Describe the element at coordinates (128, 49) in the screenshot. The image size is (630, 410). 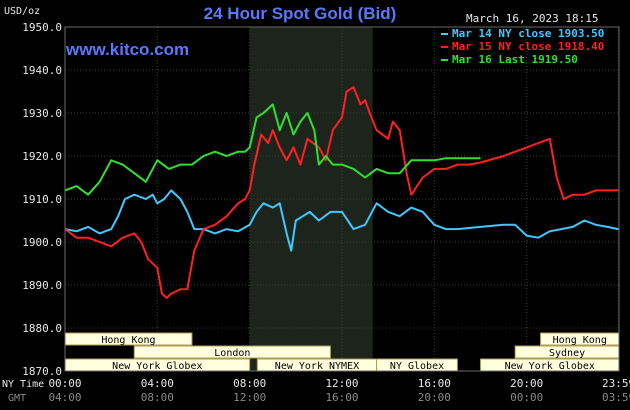
I see `site-link: www.kitco.com` at that location.